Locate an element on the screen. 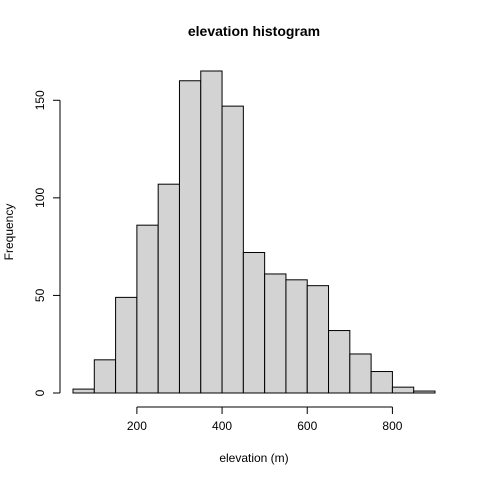  x-axis-label: elevation (m) is located at coordinates (253, 458).